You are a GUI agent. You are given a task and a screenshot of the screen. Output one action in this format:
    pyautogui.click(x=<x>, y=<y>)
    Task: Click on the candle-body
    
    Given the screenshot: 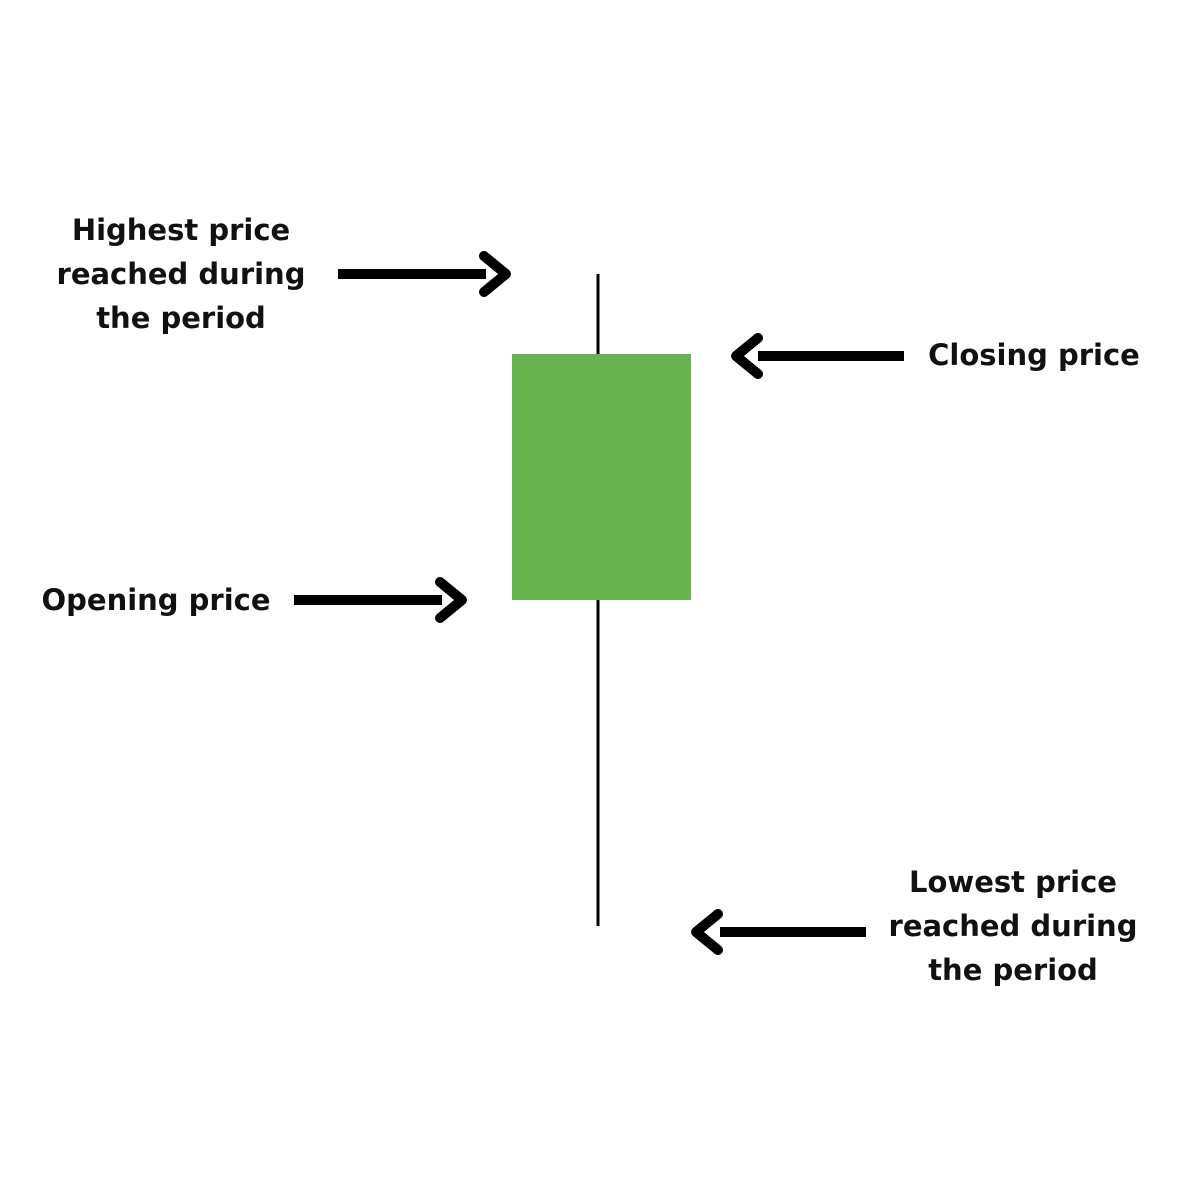 What is the action you would take?
    pyautogui.click(x=601, y=477)
    